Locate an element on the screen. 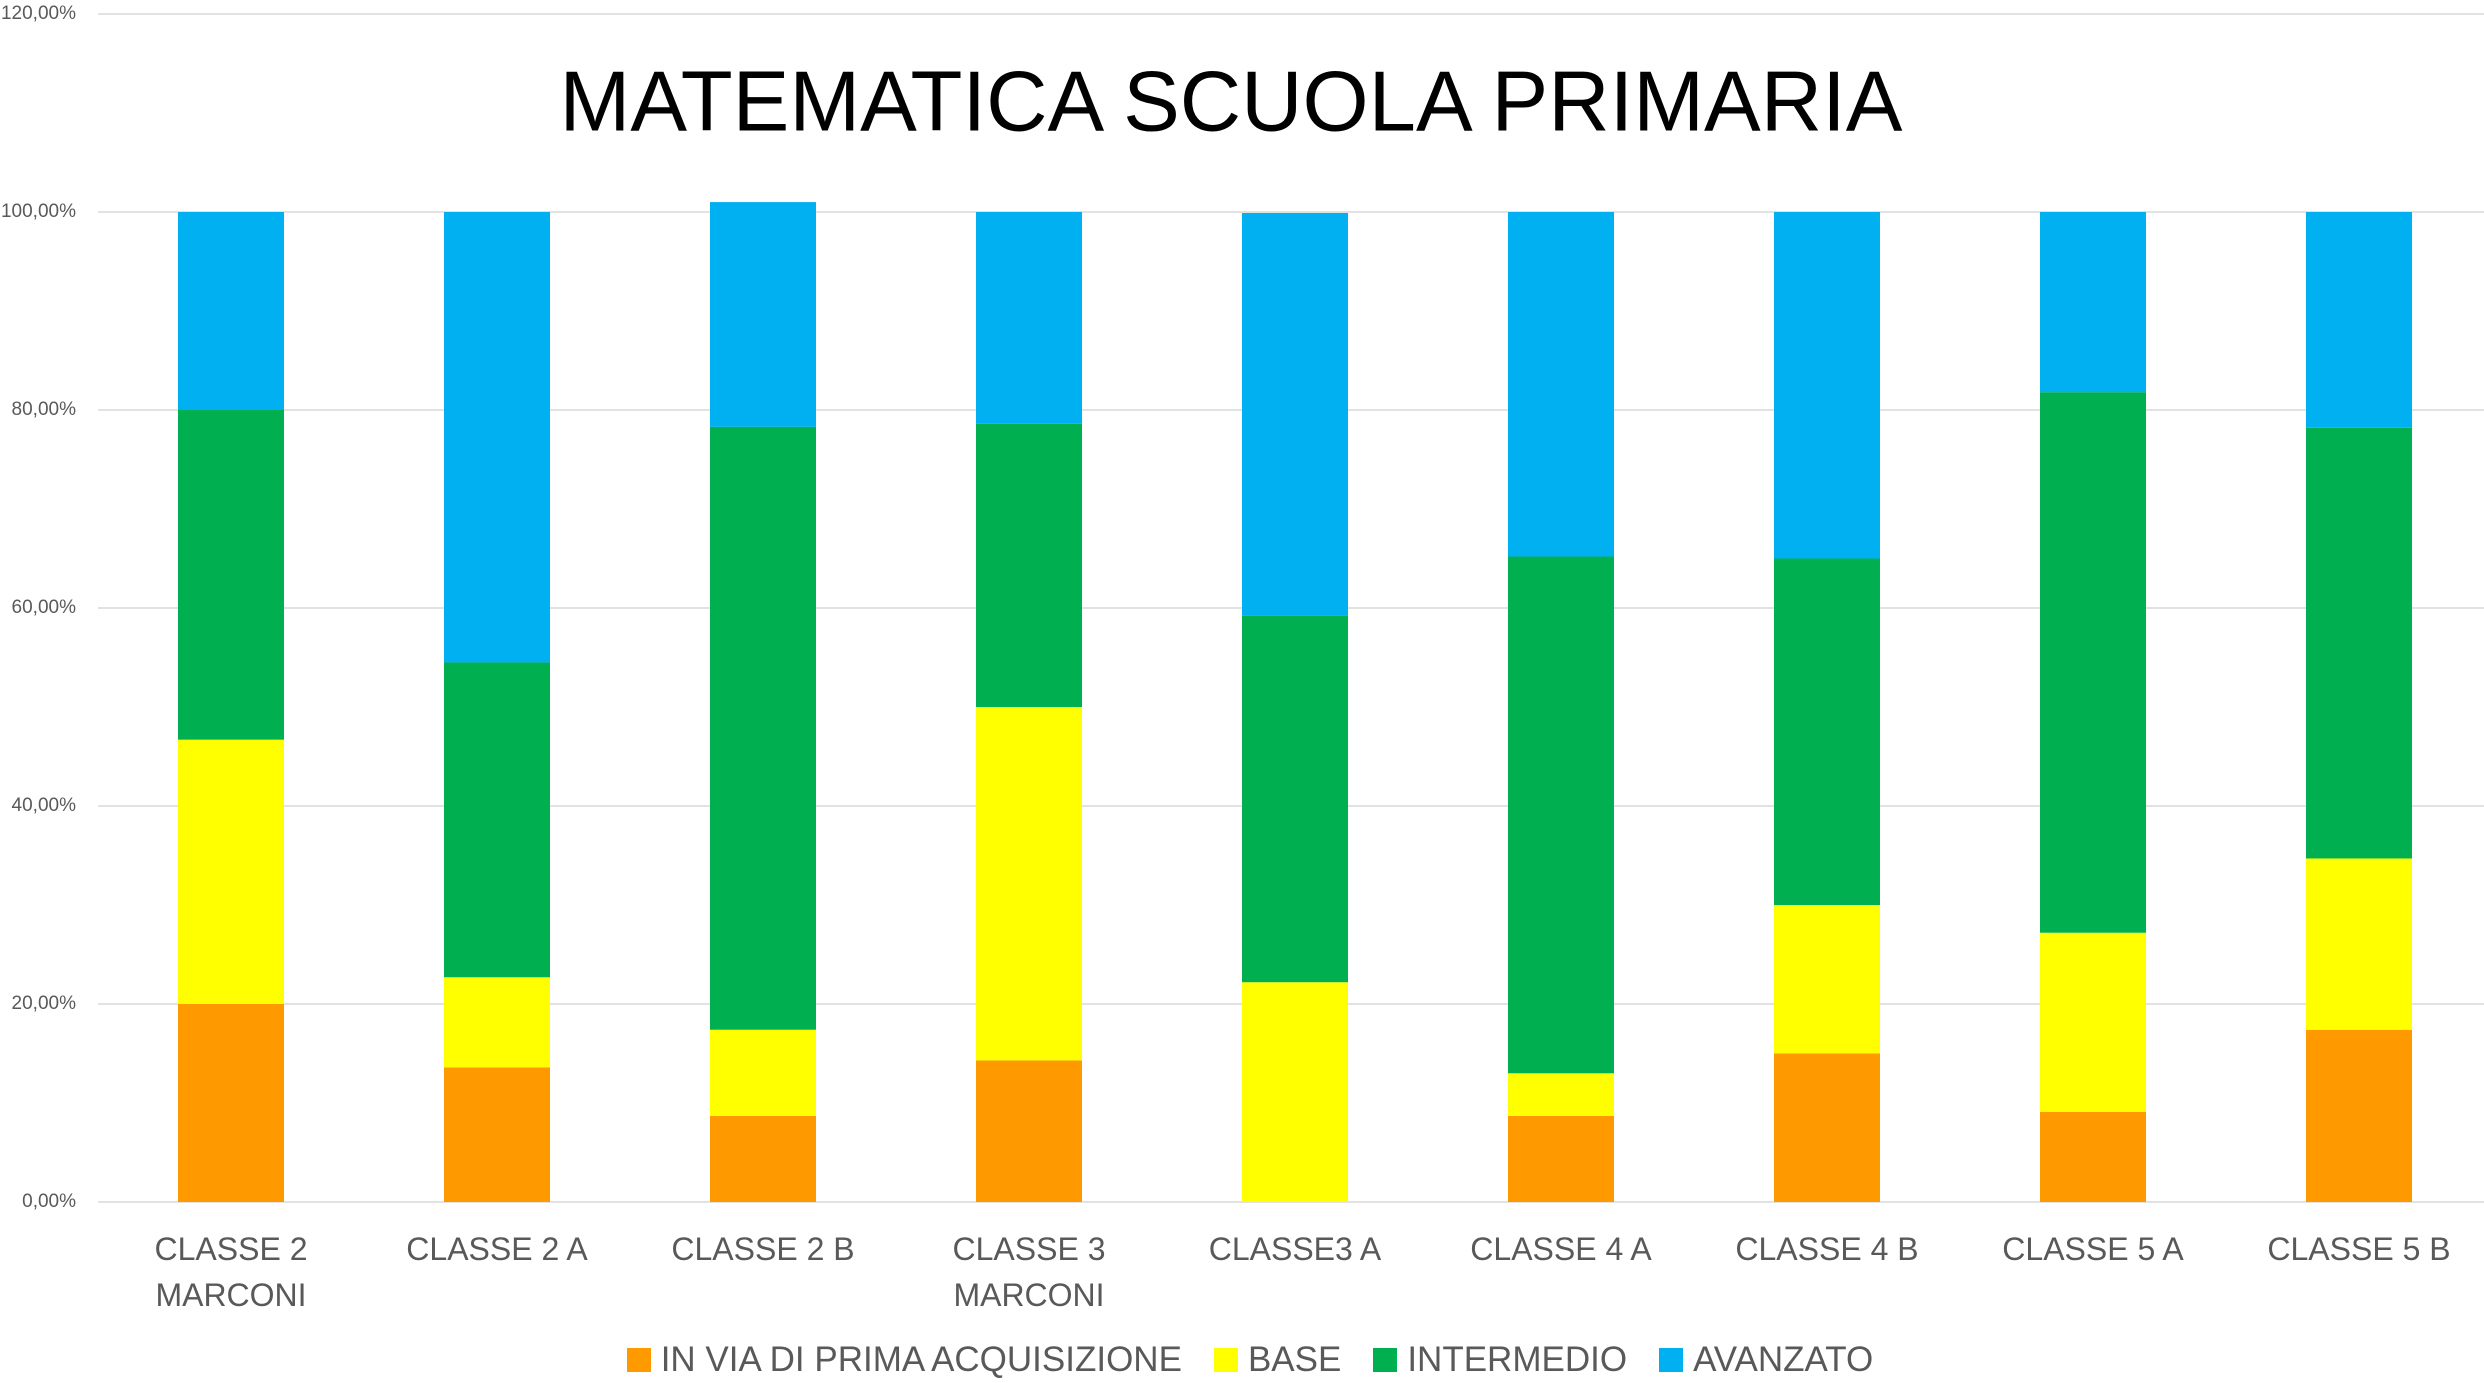 The height and width of the screenshot is (1383, 2484). y-tick-label: 80,00% is located at coordinates (44, 409).